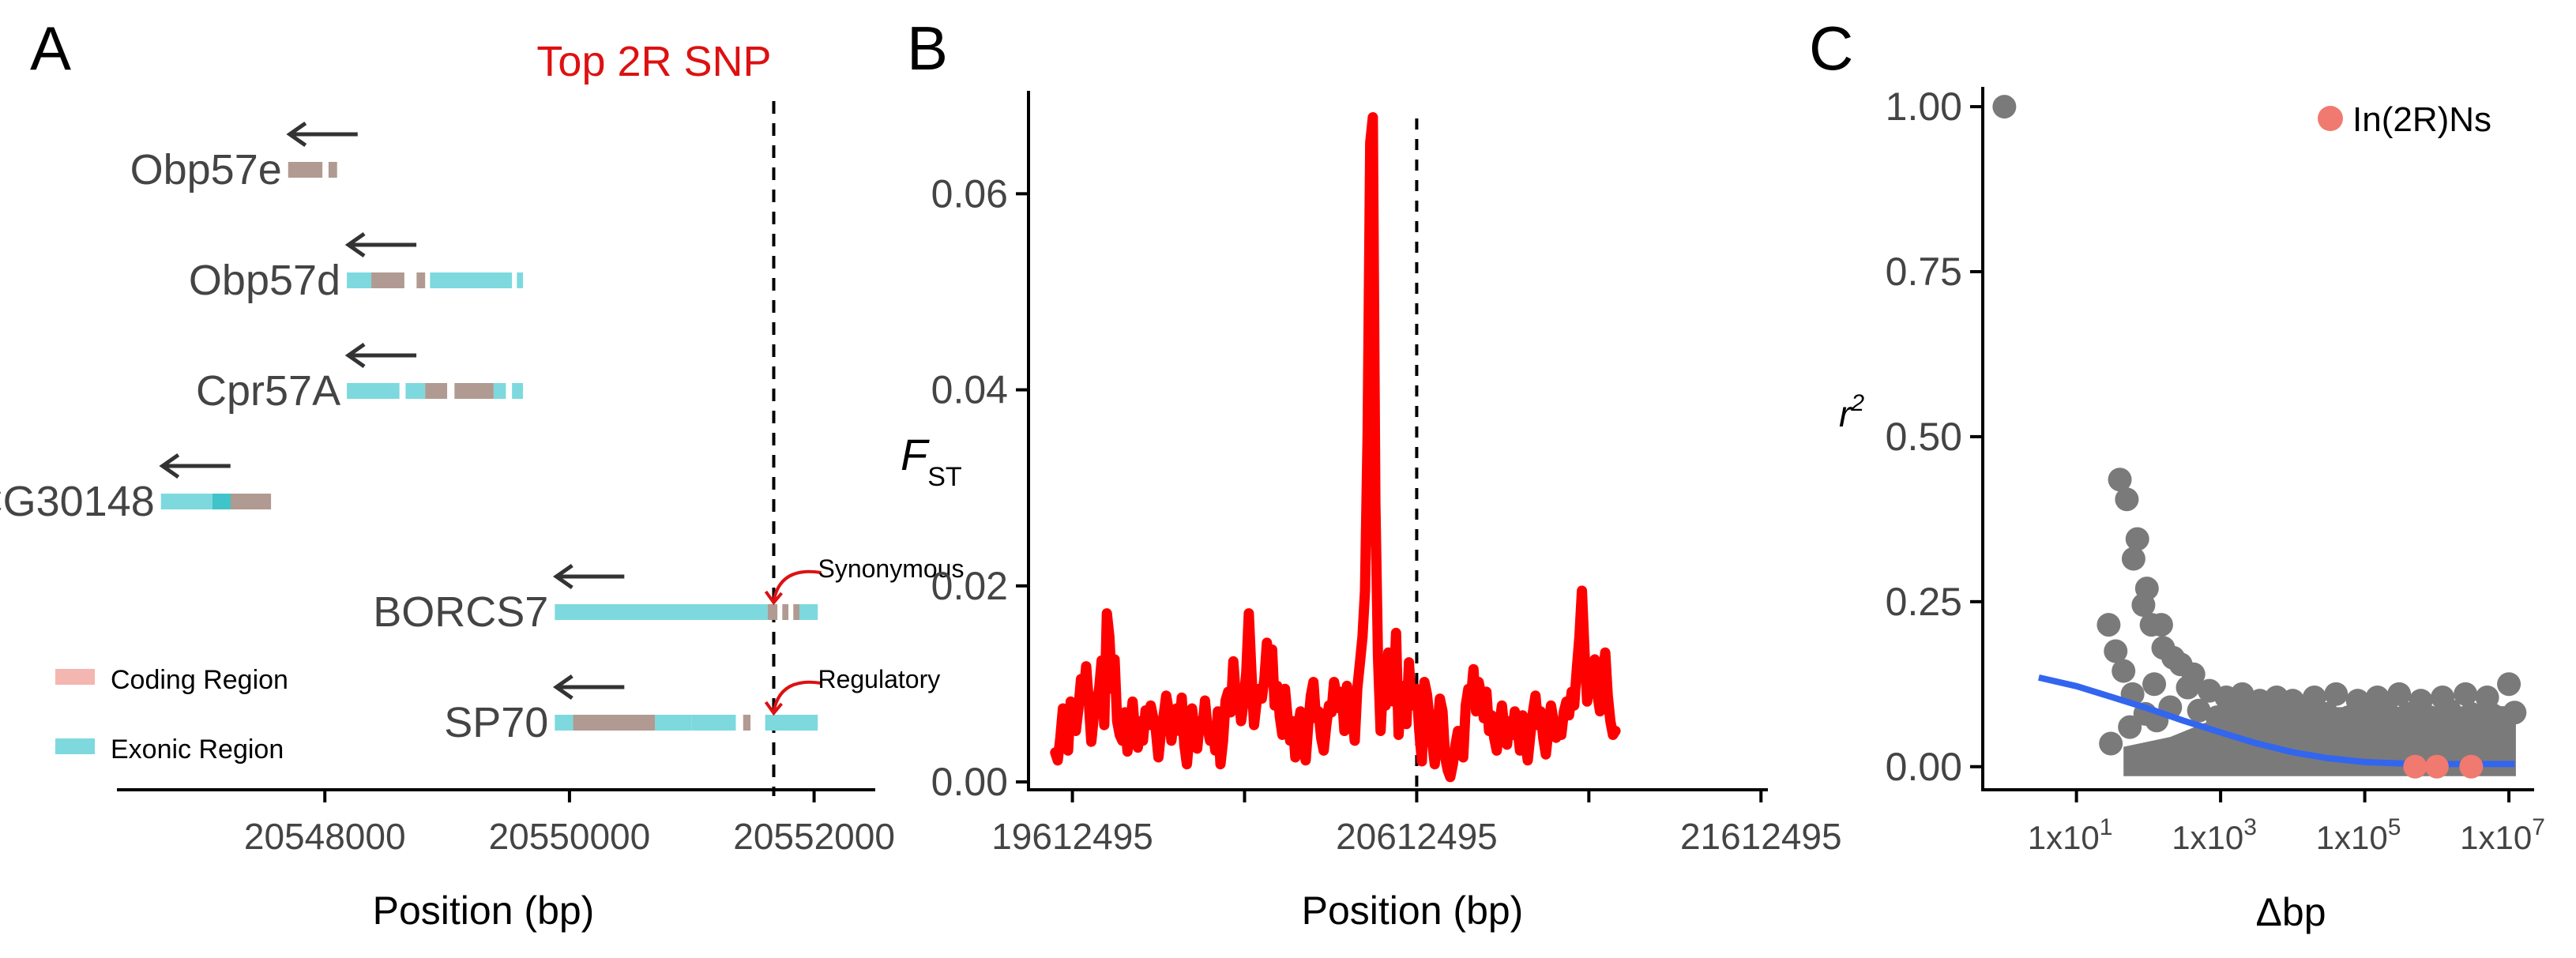  Describe the element at coordinates (891, 568) in the screenshot. I see `variant-annotation-label: Synonymous` at that location.